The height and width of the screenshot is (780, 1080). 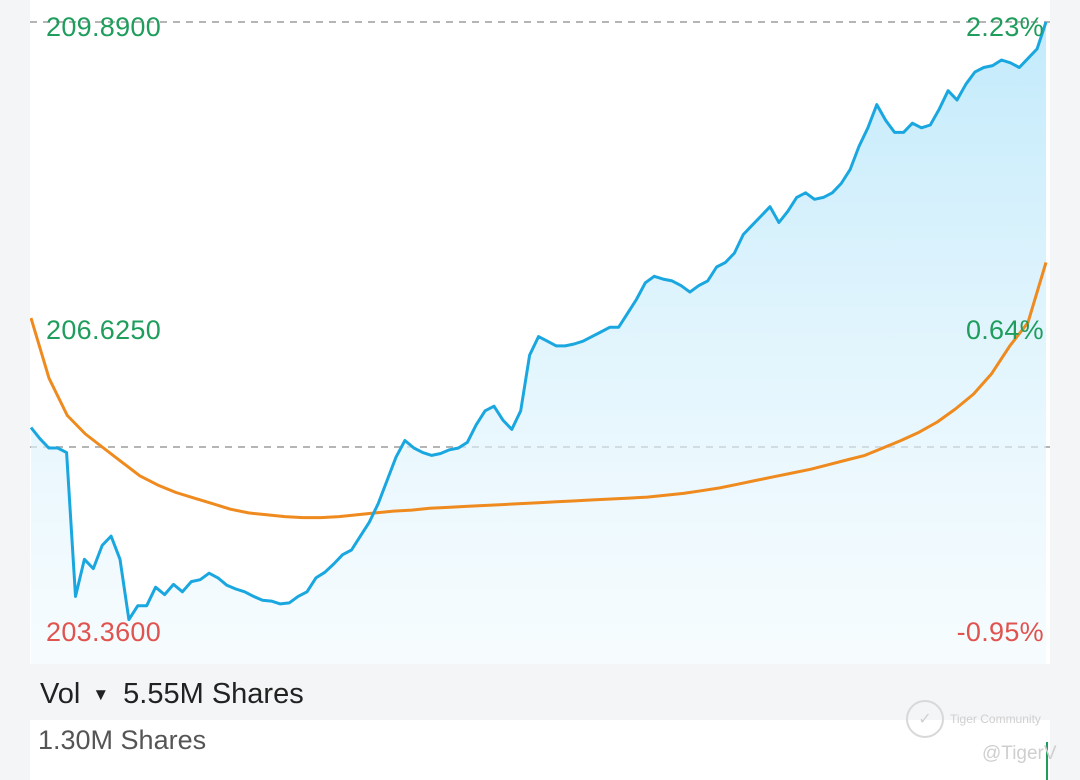 What do you see at coordinates (60, 694) in the screenshot?
I see `volume-label: Vol` at bounding box center [60, 694].